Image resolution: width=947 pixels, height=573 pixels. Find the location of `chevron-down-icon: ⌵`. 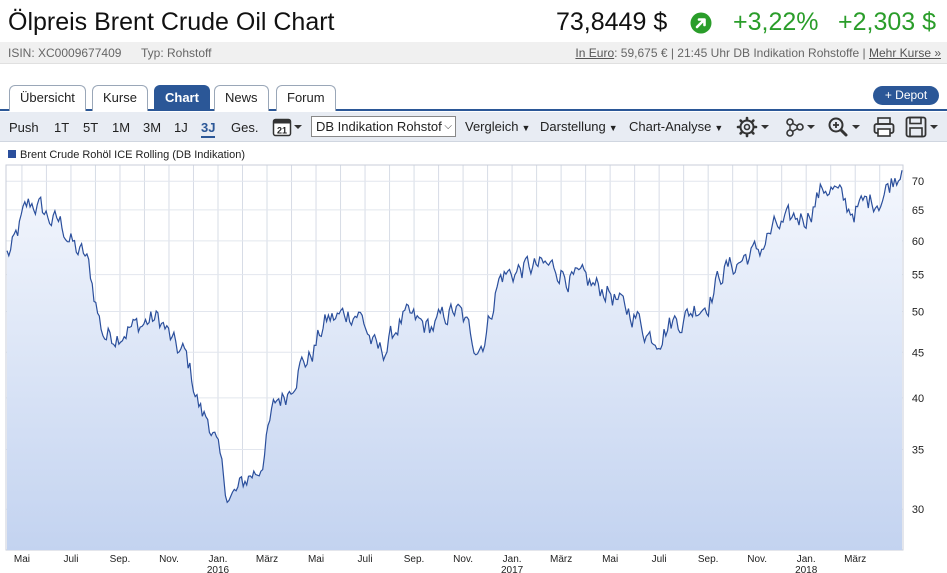

chevron-down-icon: ⌵ is located at coordinates (447, 126).